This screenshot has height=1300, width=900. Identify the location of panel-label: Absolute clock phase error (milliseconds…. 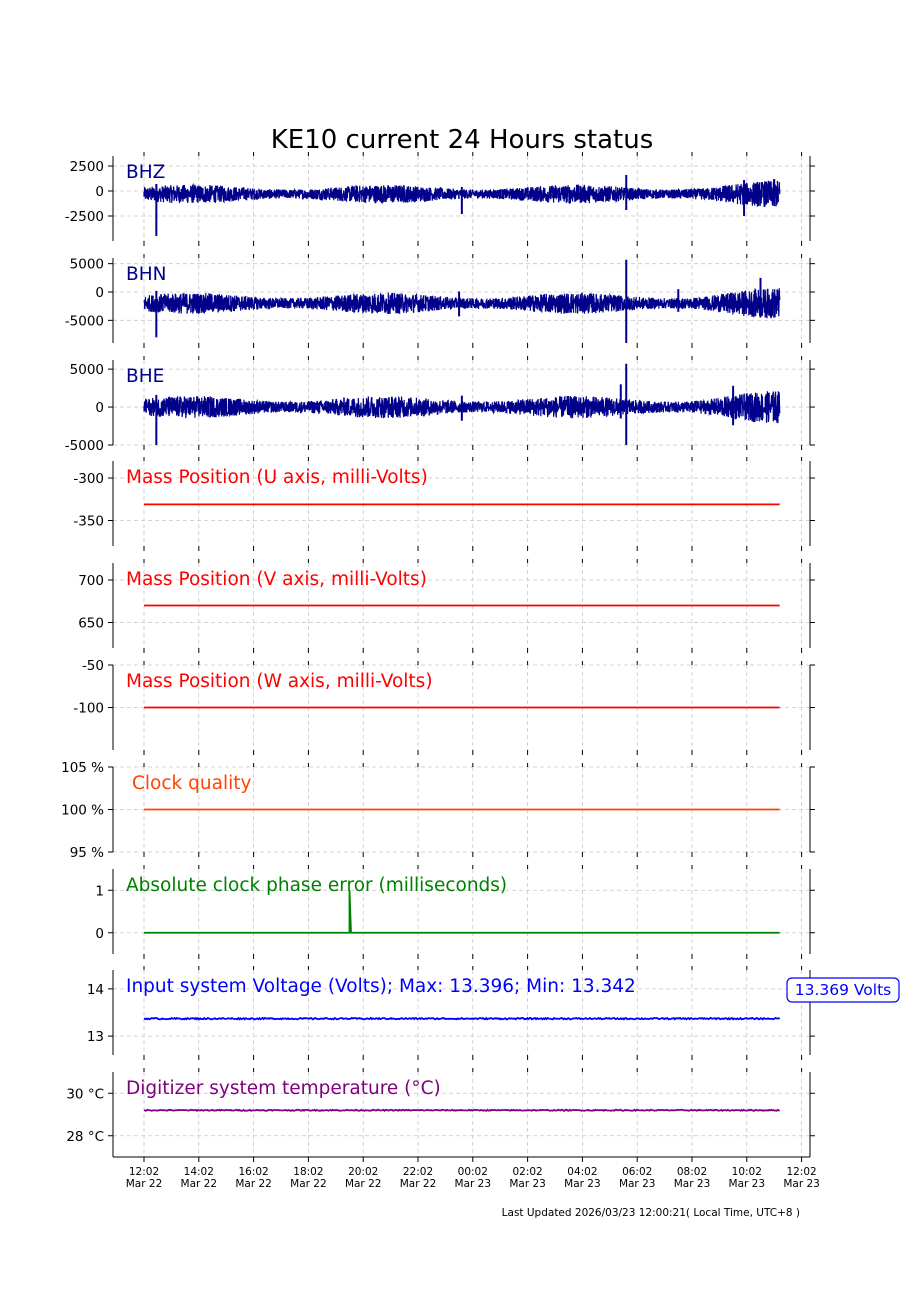
(316, 885).